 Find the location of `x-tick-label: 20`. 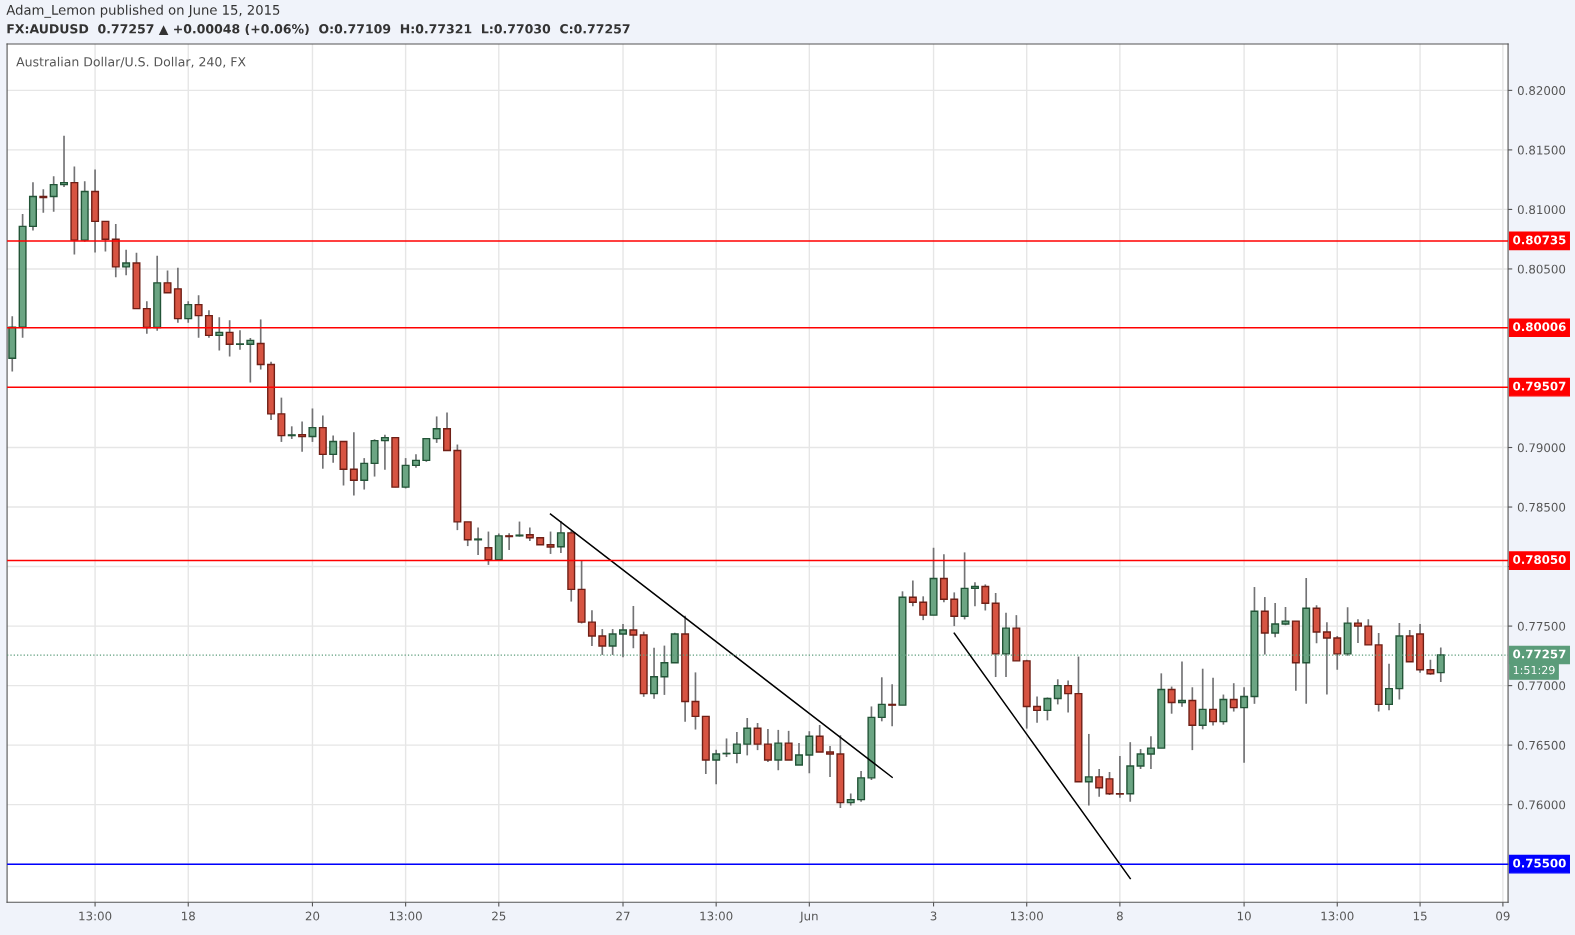

x-tick-label: 20 is located at coordinates (312, 916).